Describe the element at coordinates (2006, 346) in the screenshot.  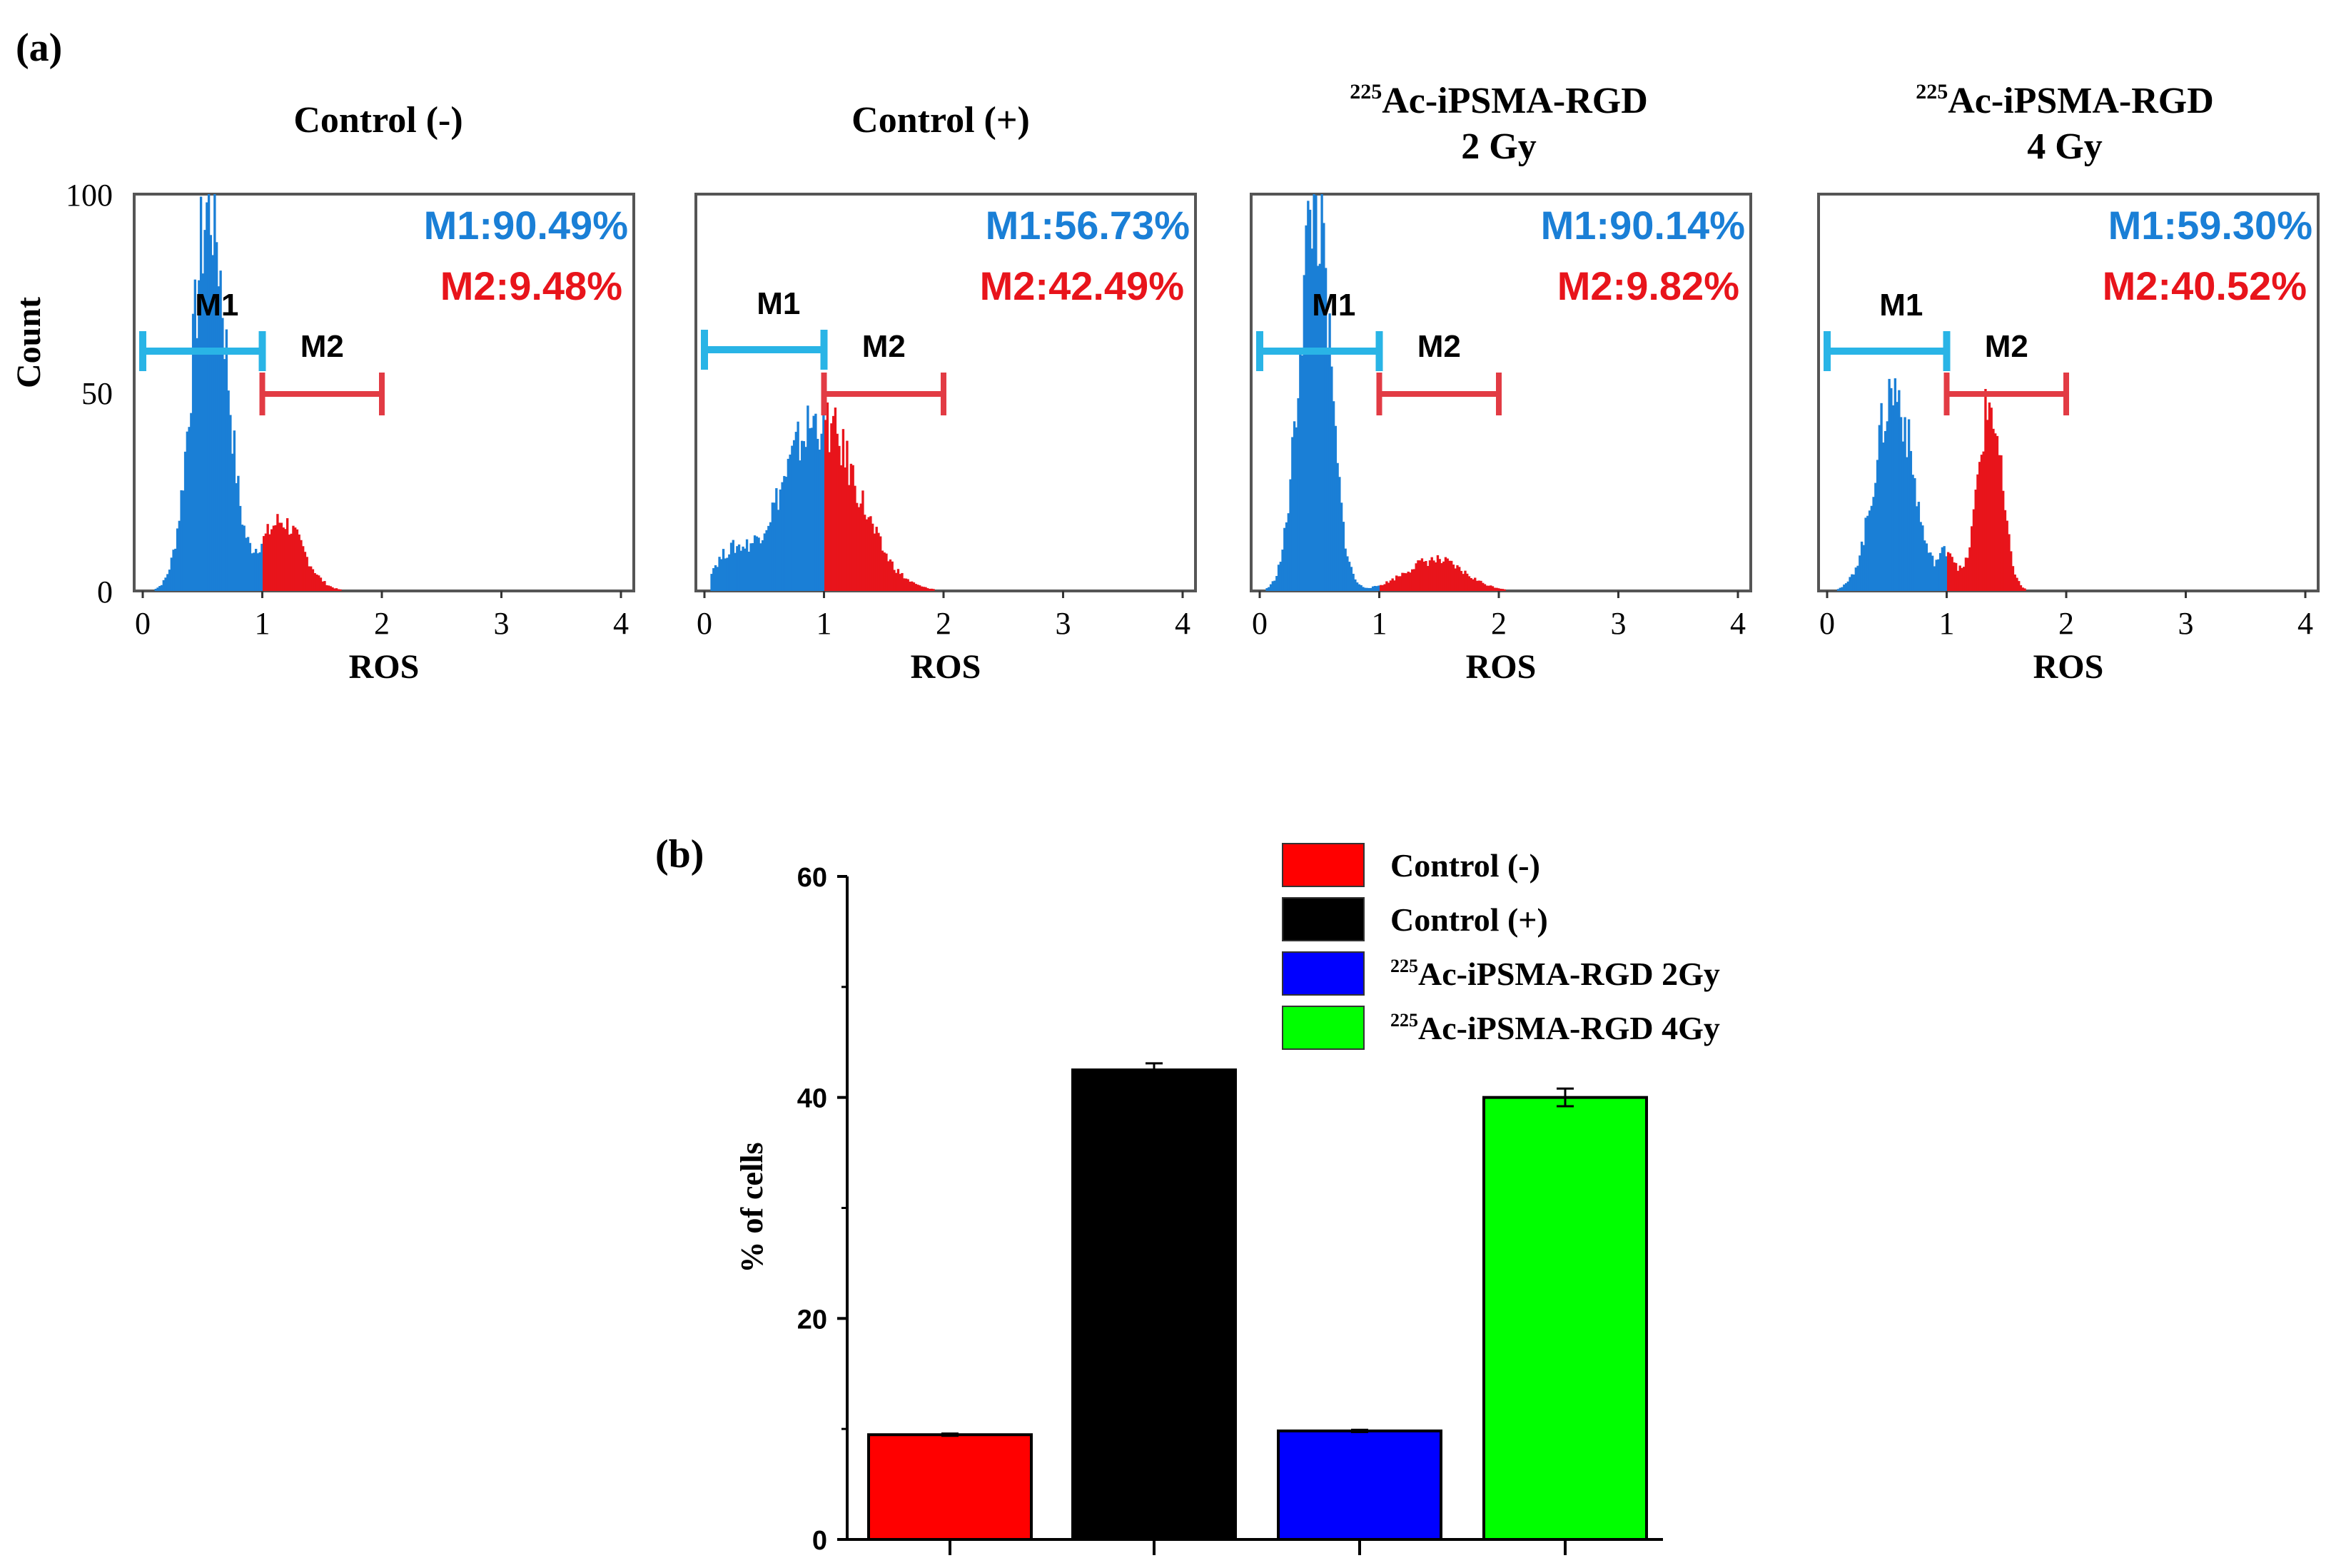
I see `m2-gate-label: M2` at that location.